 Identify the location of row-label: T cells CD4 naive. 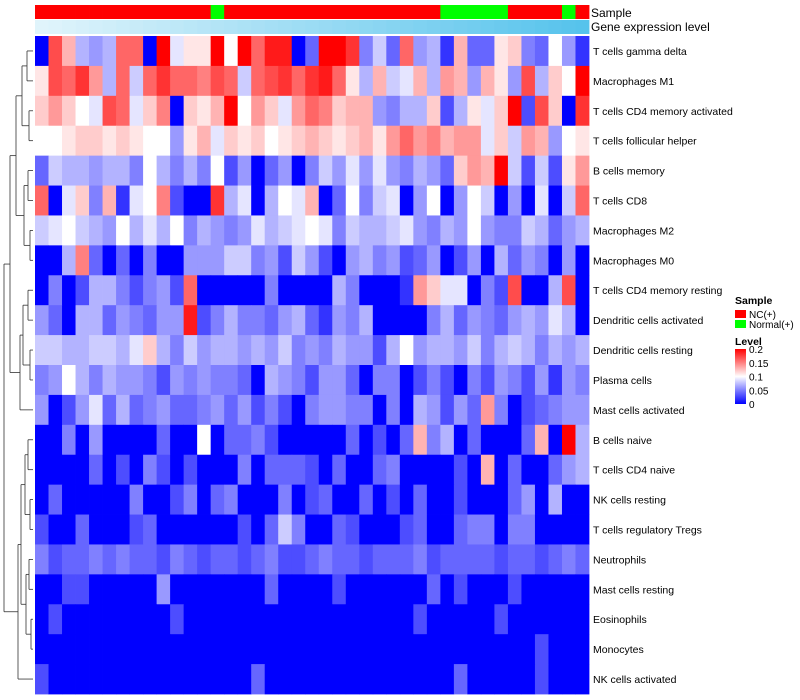
(634, 471).